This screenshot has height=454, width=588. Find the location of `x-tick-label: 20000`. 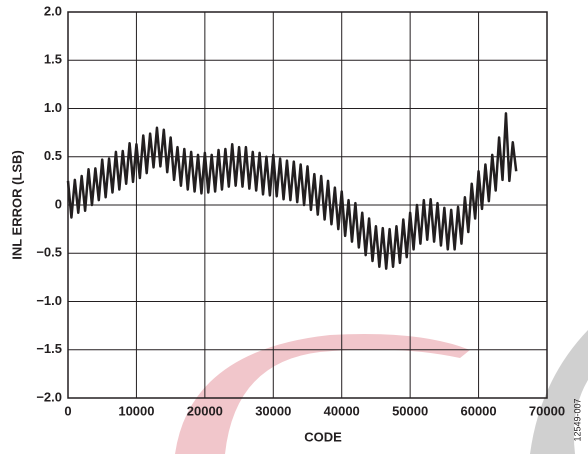

x-tick-label: 20000 is located at coordinates (205, 410).